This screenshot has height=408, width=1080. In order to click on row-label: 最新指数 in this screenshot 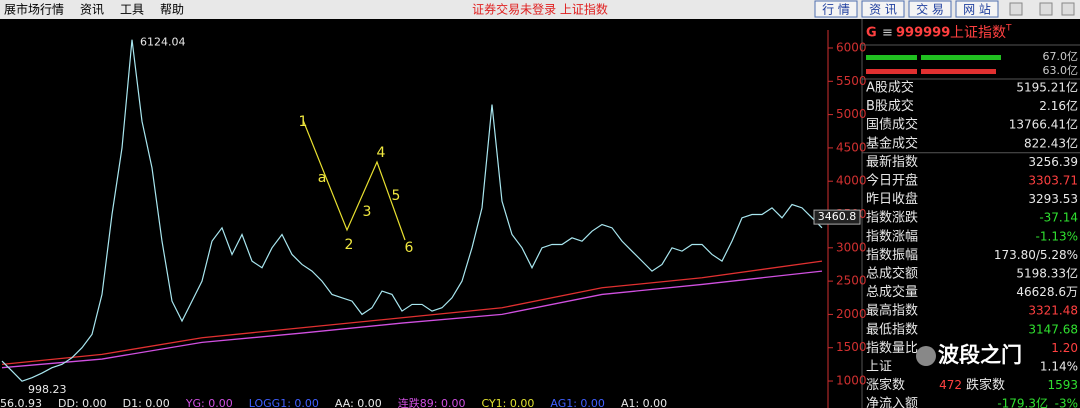, I will do `click(892, 162)`.